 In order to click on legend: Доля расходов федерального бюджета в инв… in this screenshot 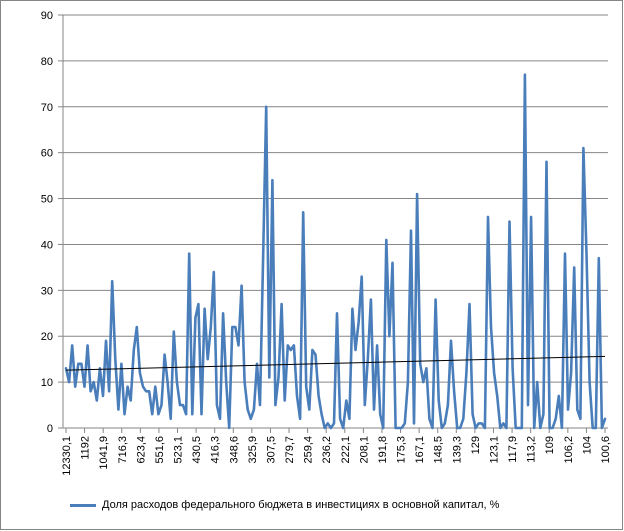, I will do `click(284, 505)`.